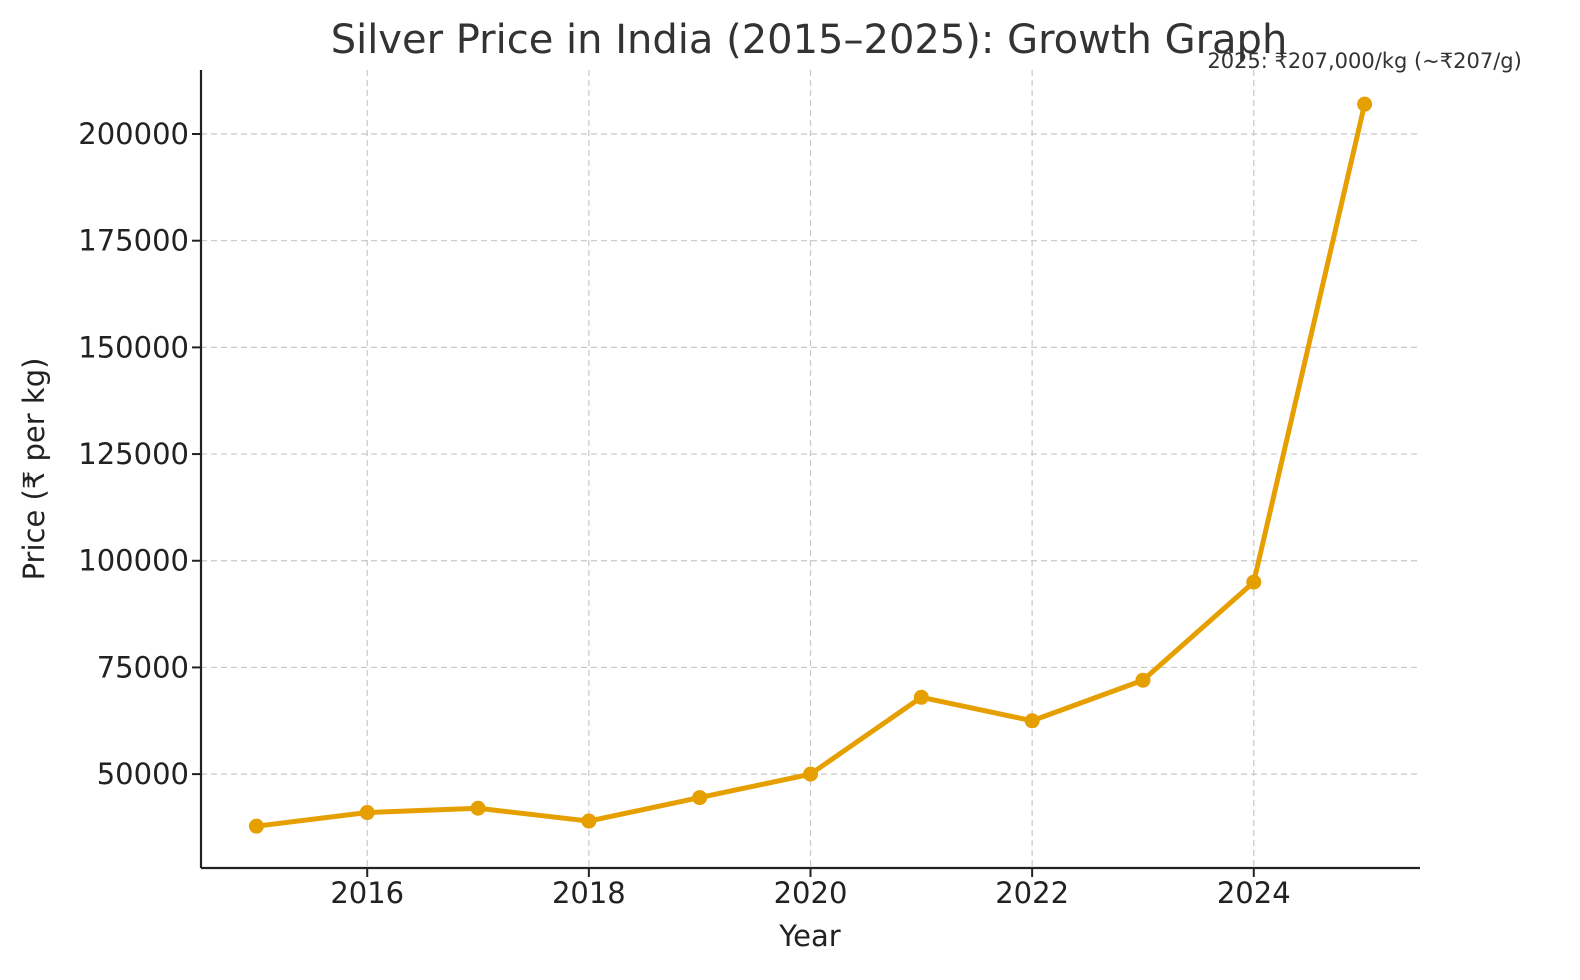  What do you see at coordinates (589, 893) in the screenshot?
I see `x-tick-label: 2018` at bounding box center [589, 893].